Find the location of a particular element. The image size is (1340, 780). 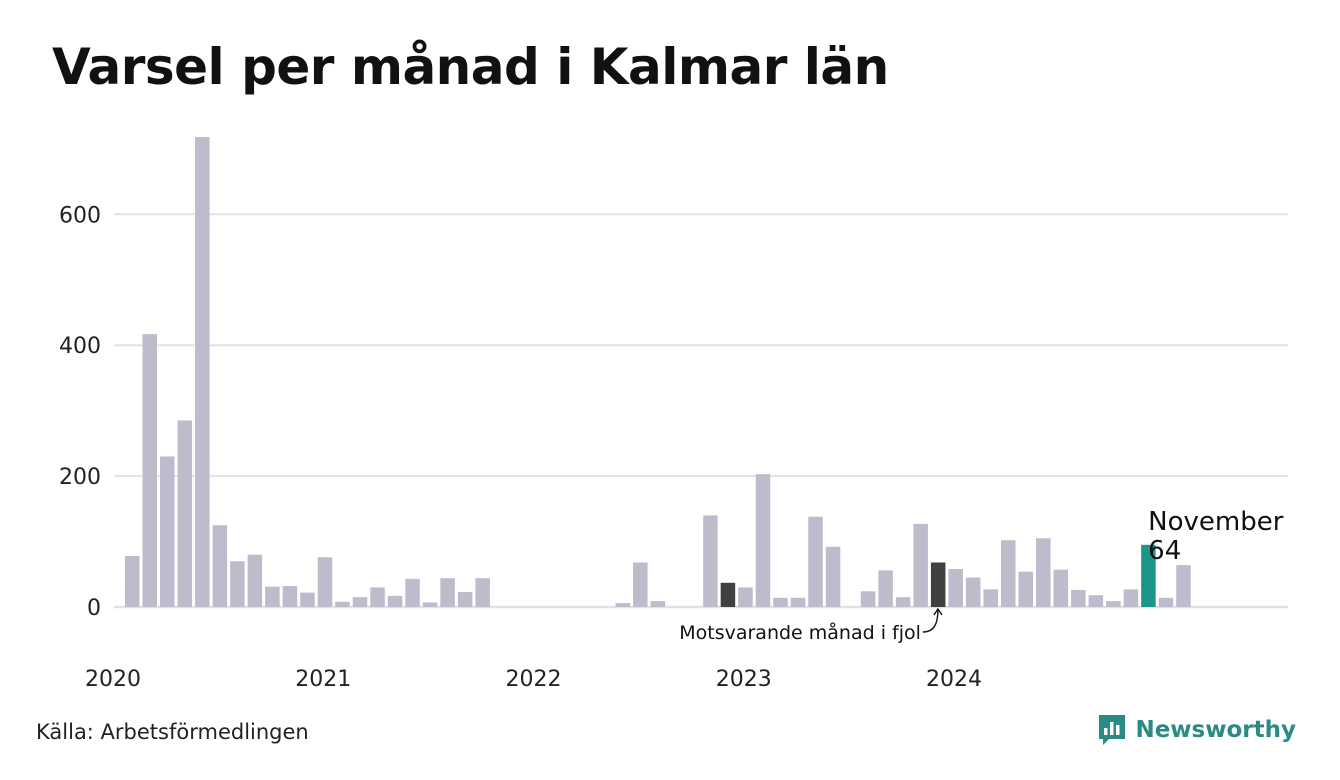

x-tick-label: 2022 is located at coordinates (533, 679).